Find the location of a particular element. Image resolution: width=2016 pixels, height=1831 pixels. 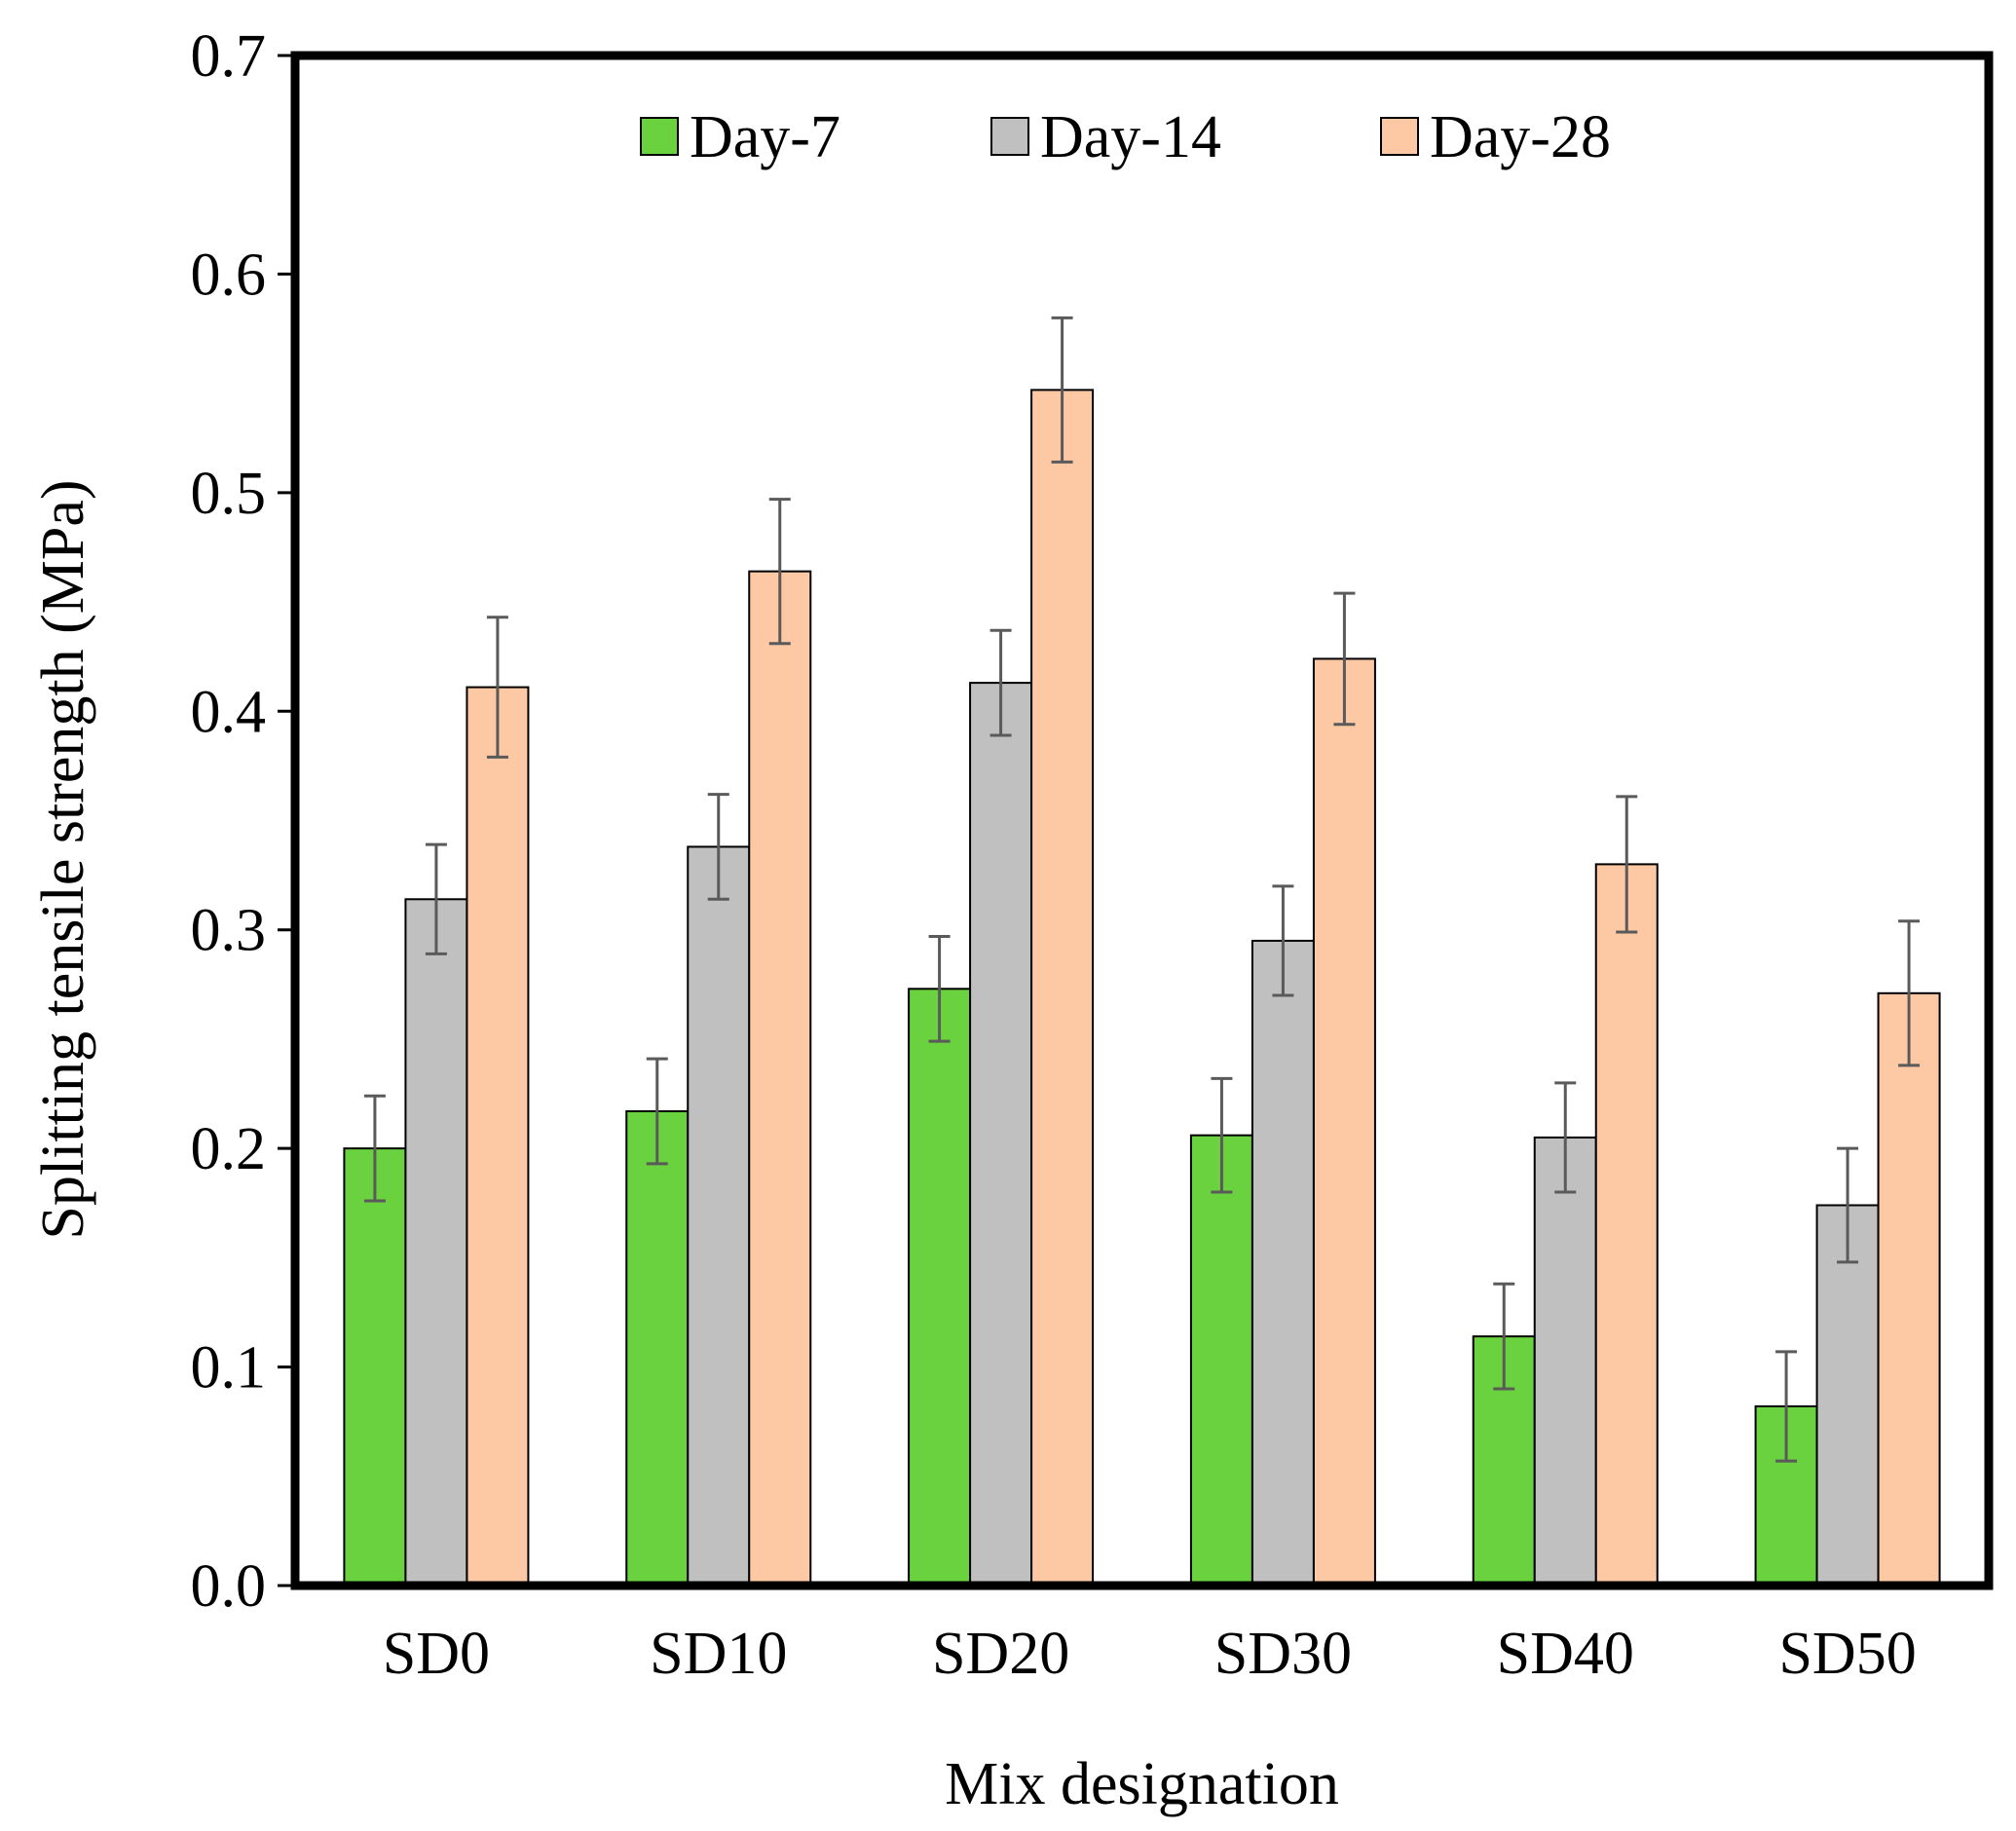

y-tick-label: 0.0 is located at coordinates (229, 1586).